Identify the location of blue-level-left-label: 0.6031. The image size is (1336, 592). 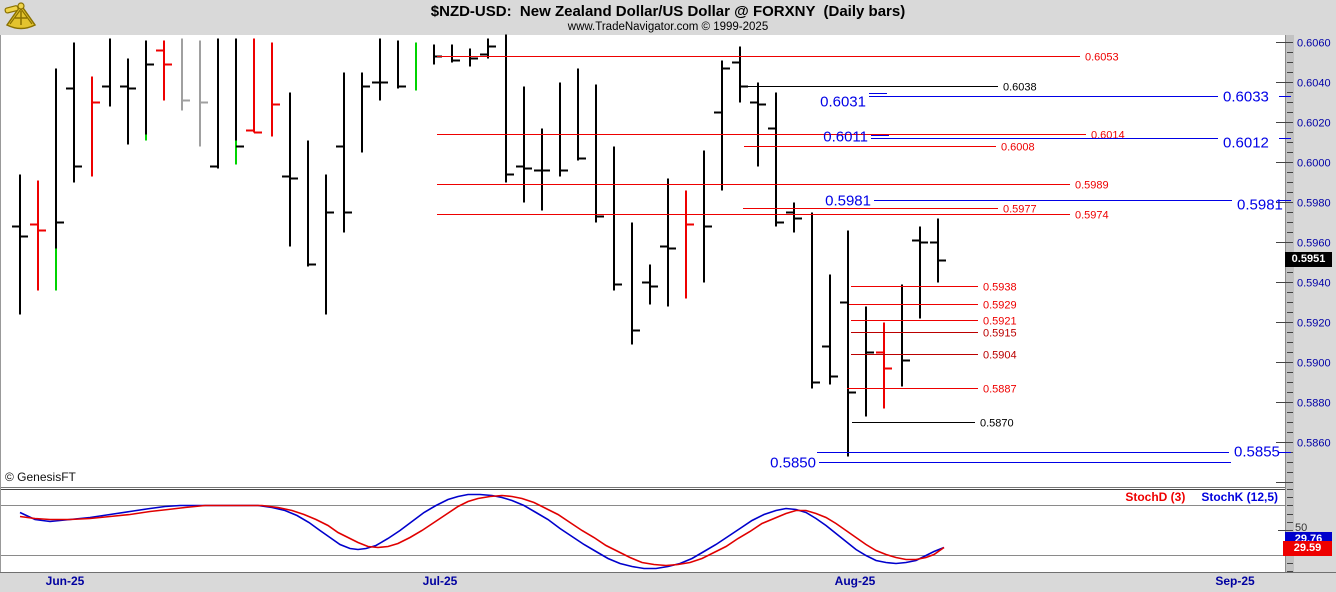
(843, 102).